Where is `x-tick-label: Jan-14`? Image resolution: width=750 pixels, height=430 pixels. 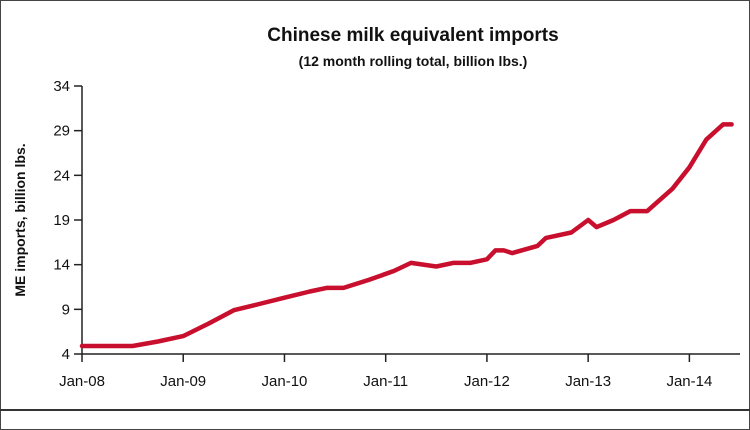
x-tick-label: Jan-14 is located at coordinates (689, 381).